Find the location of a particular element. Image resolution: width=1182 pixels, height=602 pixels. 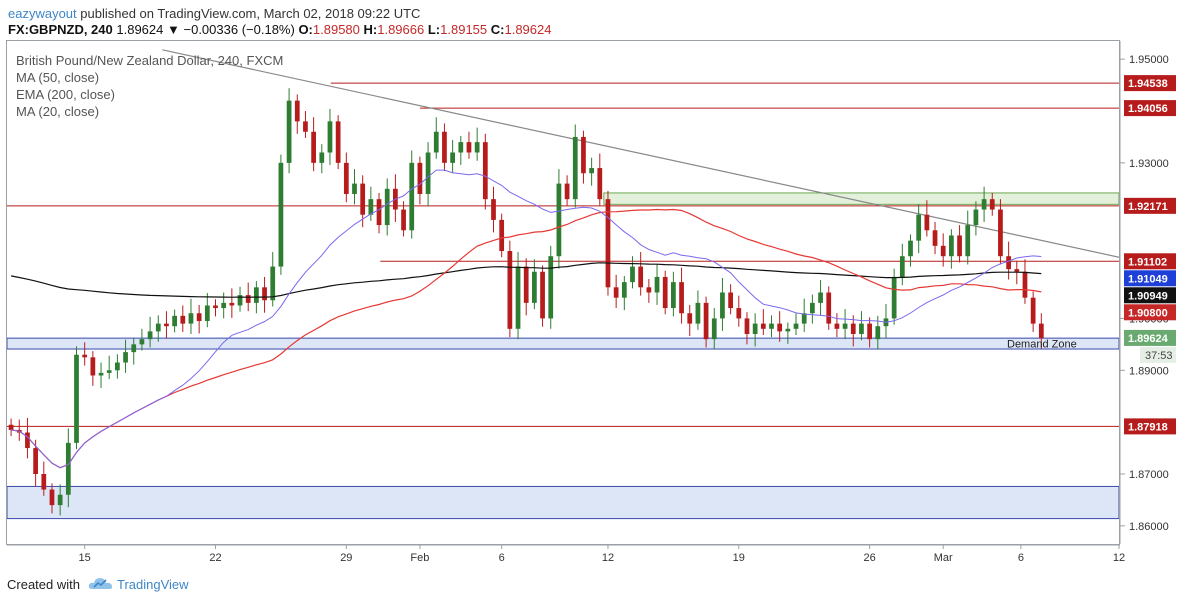

price-tick-label: 1.89000 is located at coordinates (1149, 371).